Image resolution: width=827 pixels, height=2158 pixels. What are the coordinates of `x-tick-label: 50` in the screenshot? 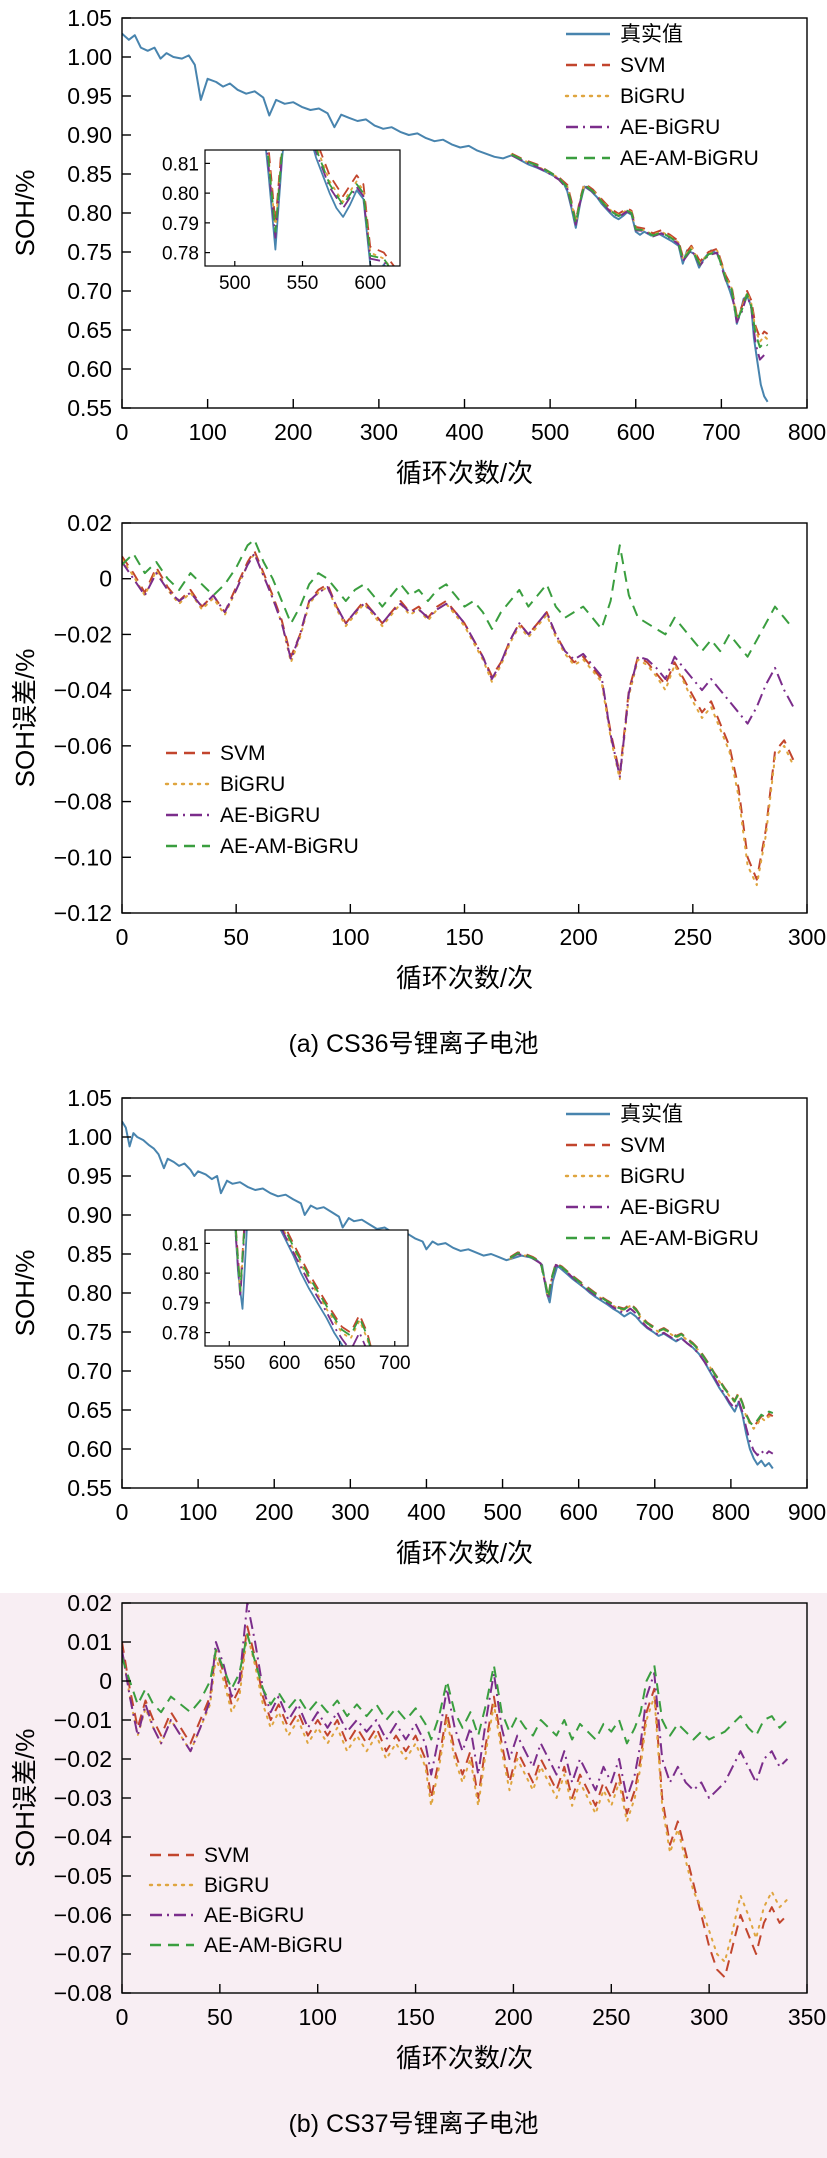 It's located at (220, 2017).